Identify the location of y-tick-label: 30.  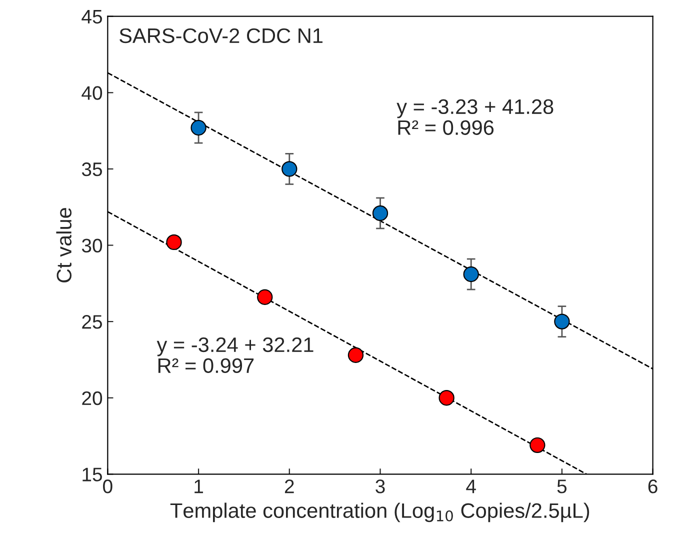
(92, 245).